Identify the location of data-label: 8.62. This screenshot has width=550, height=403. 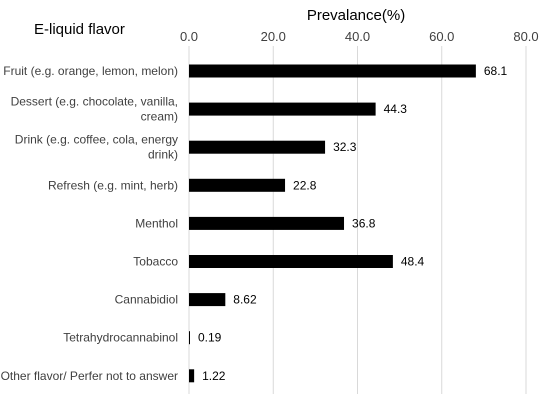
(245, 300).